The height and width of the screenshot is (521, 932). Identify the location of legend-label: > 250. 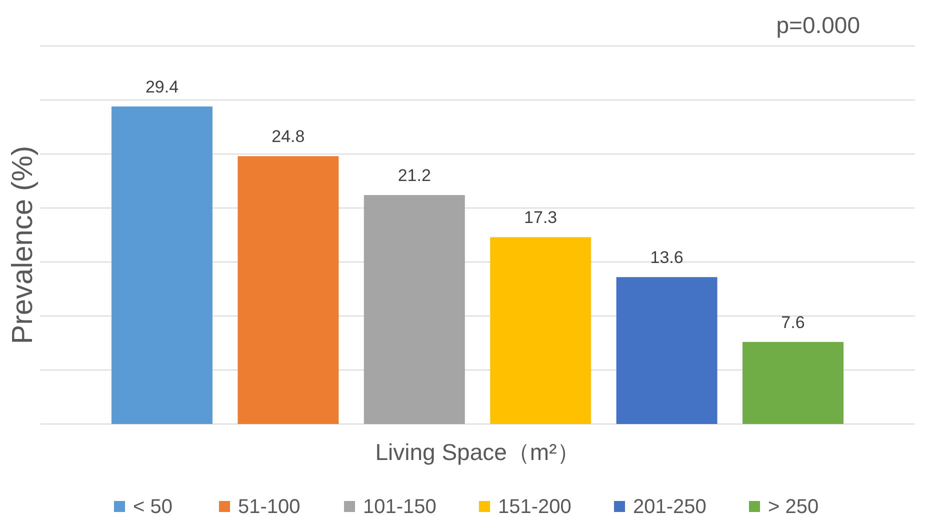
(793, 507).